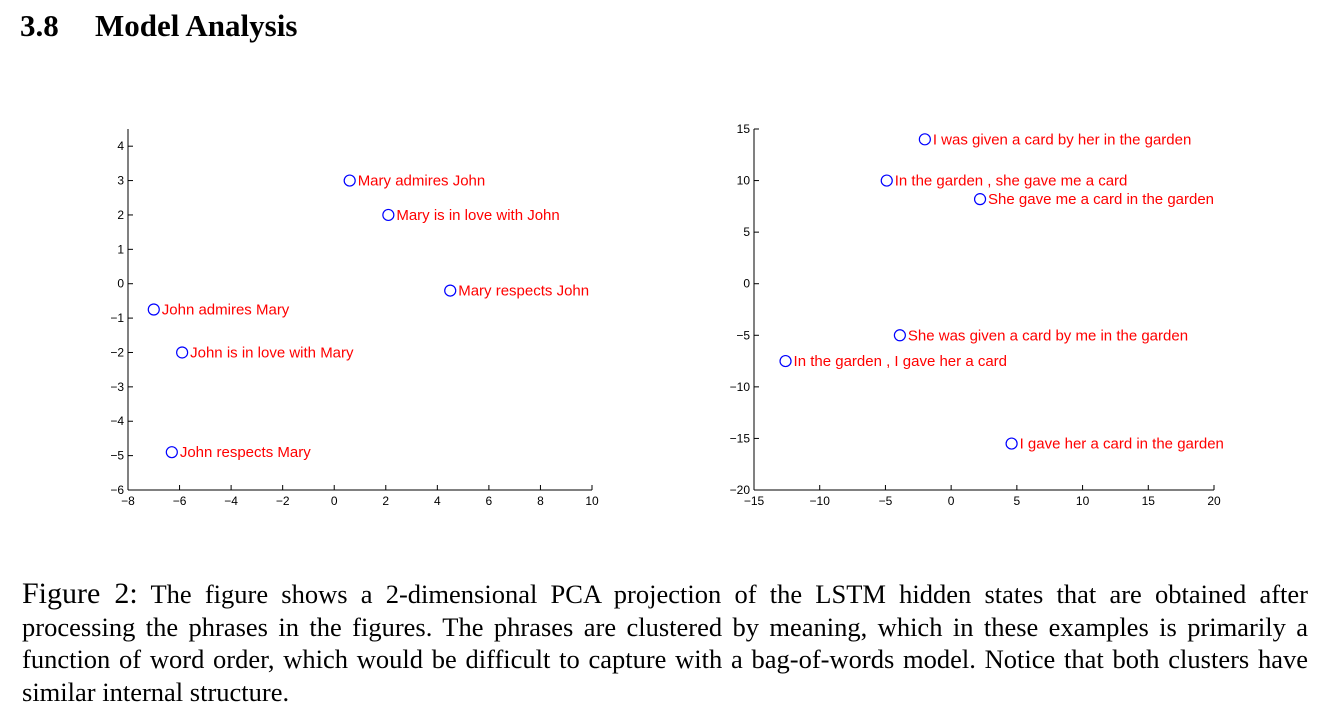  I want to click on data-point-label: John is in love with Mary, so click(272, 352).